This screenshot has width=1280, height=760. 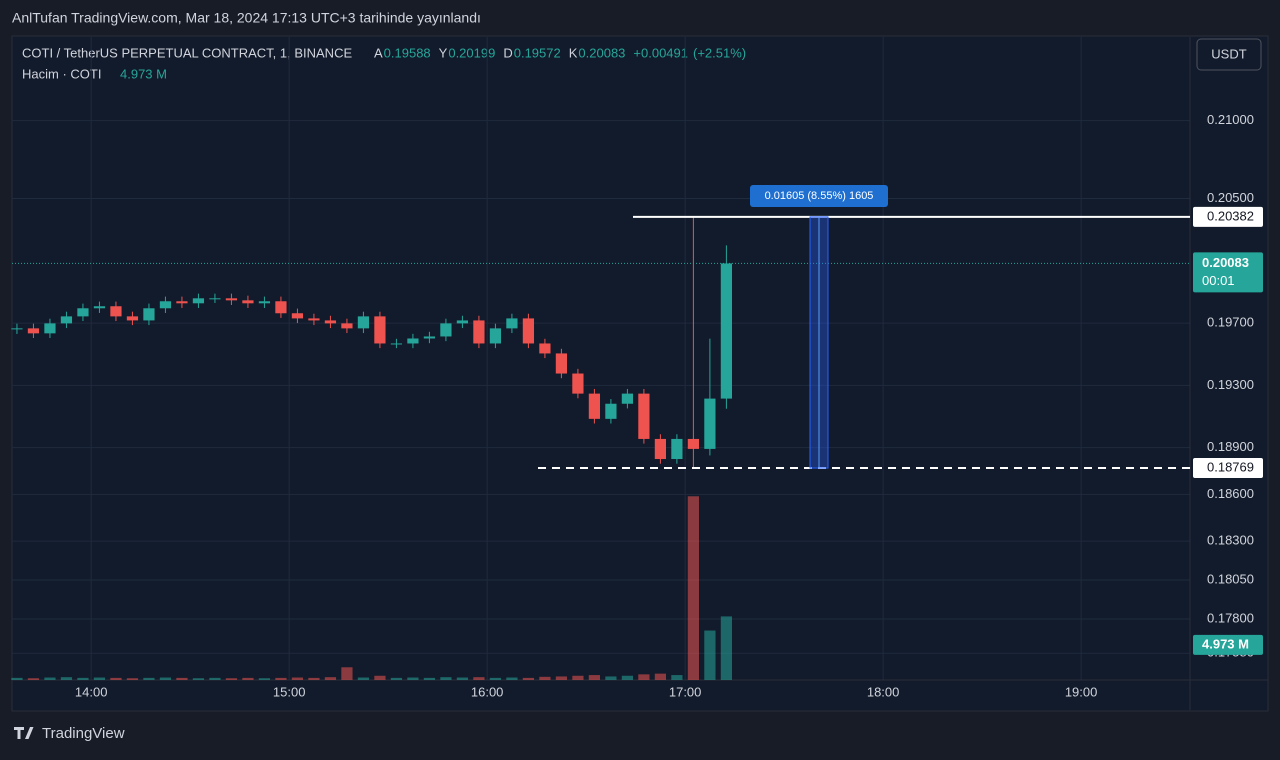 I want to click on last-price-label: 0.20083, so click(x=1225, y=262).